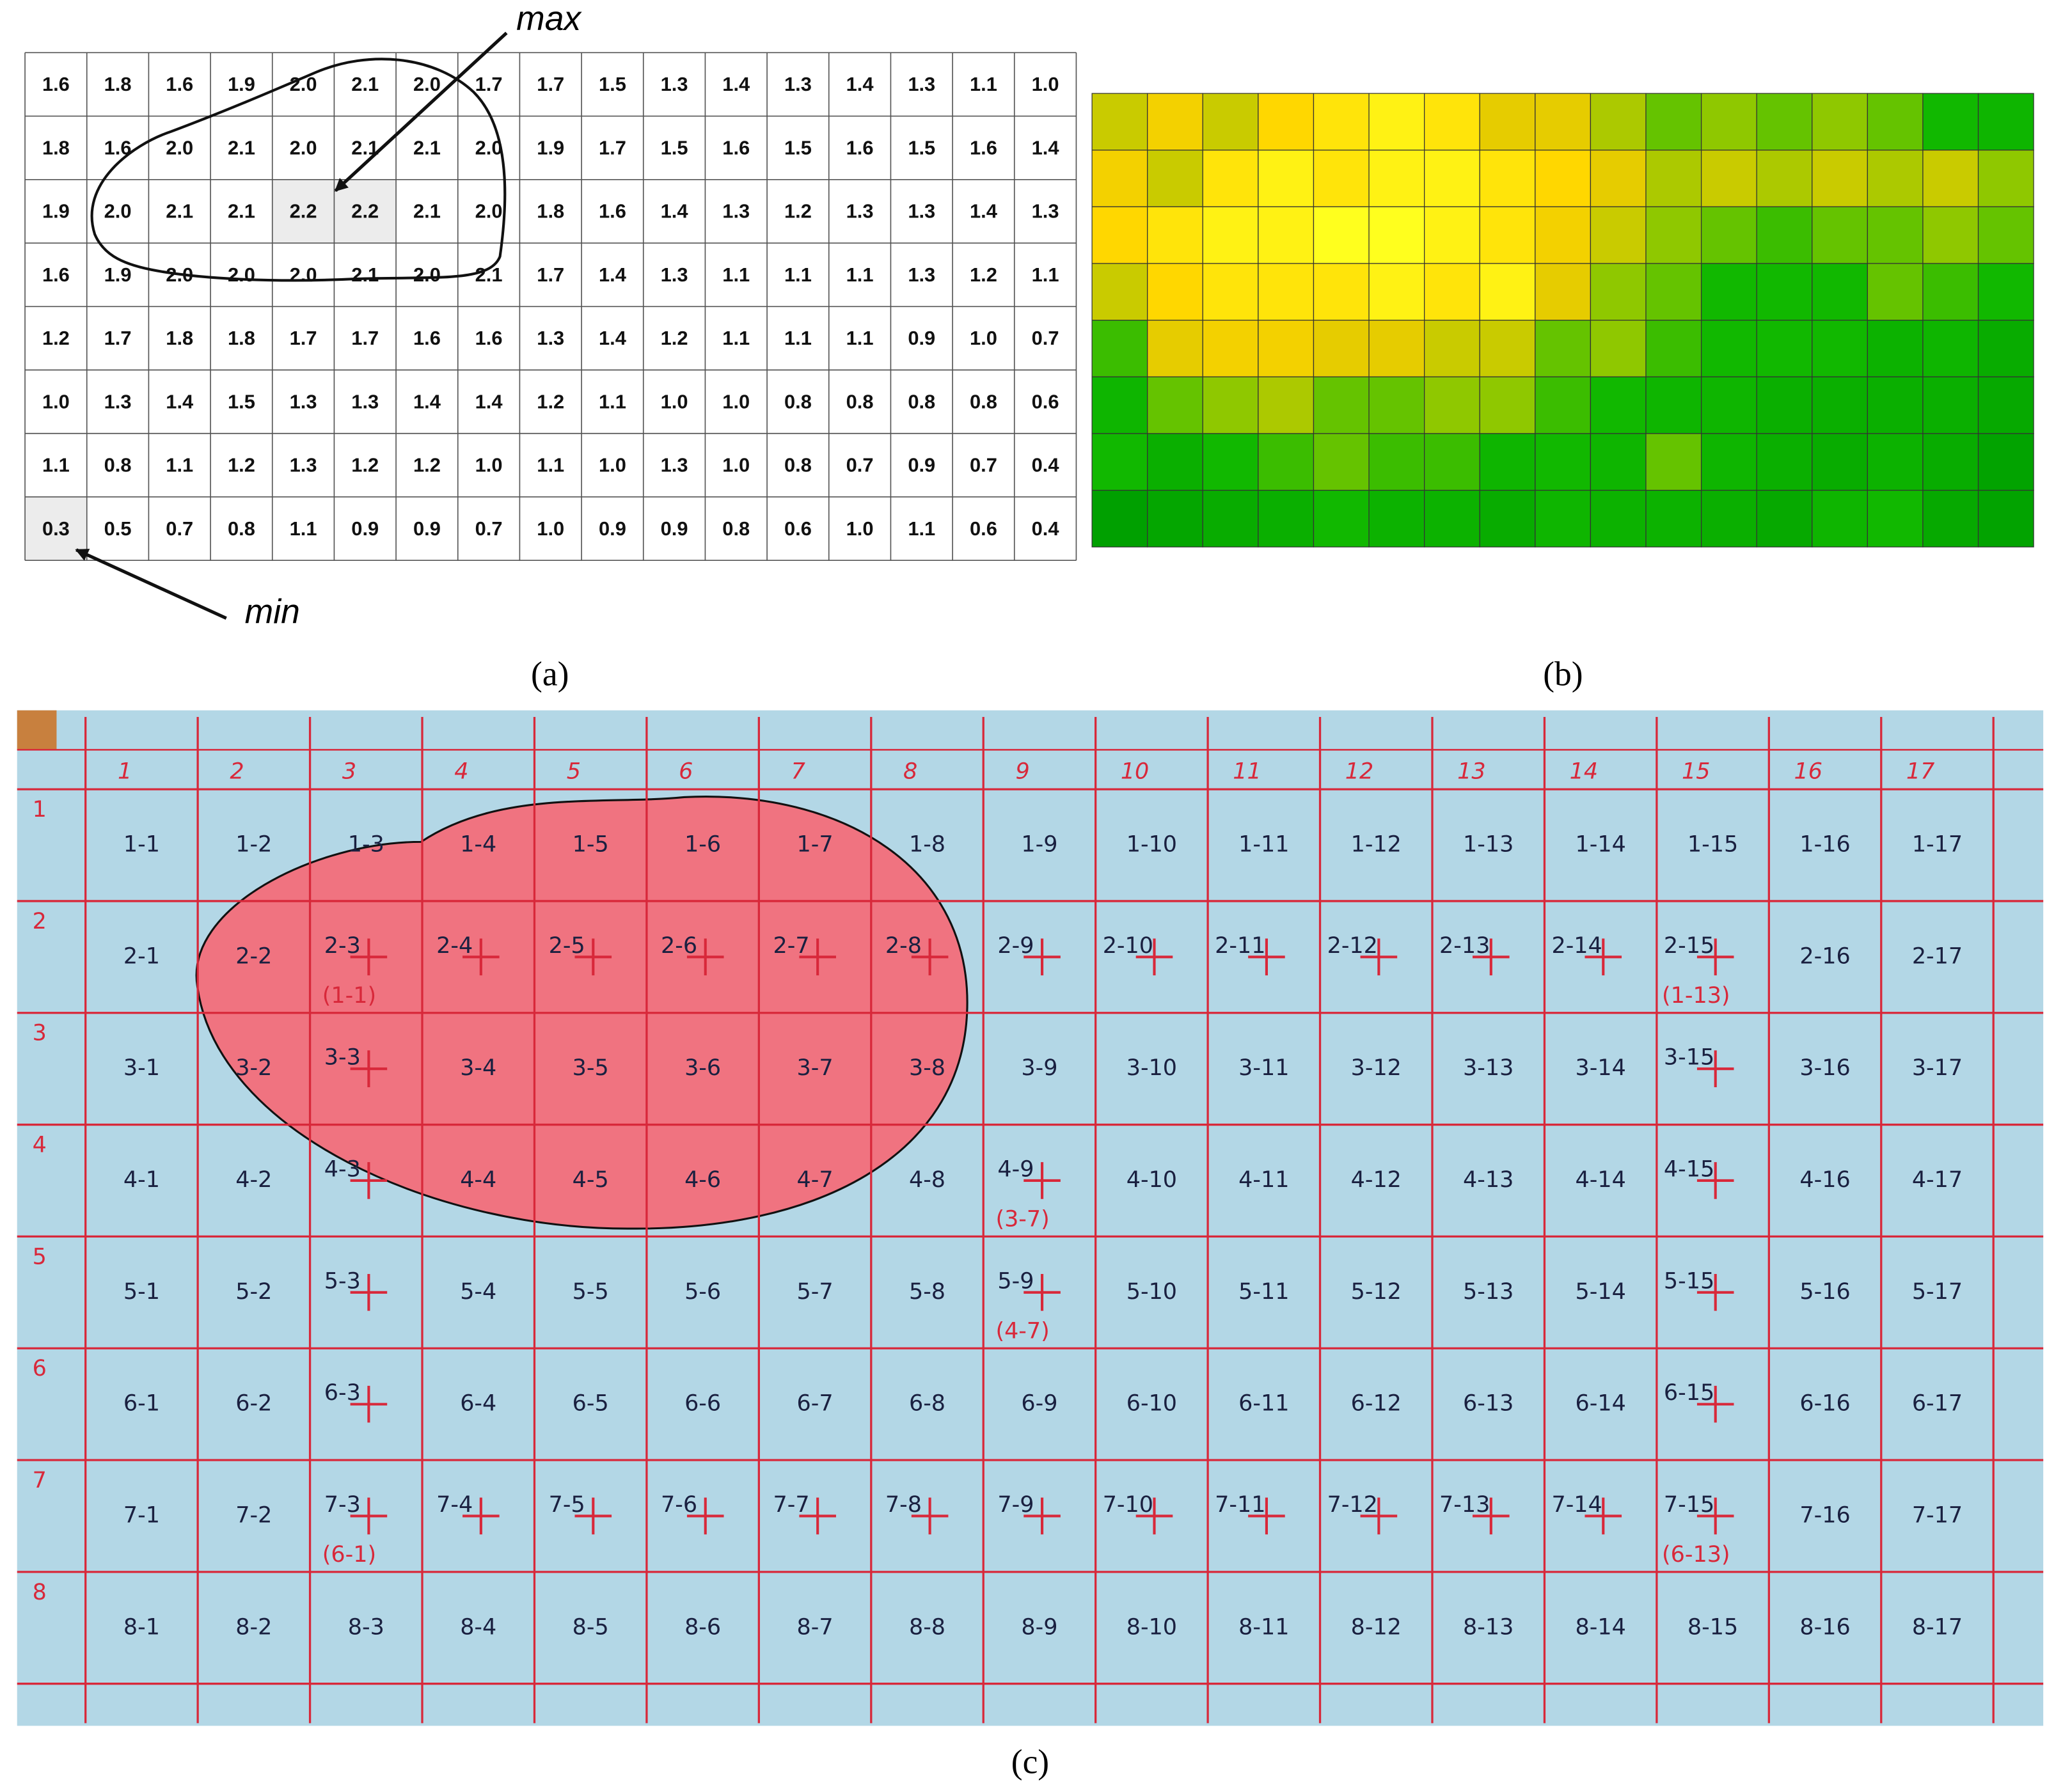 The width and height of the screenshot is (2063, 1792). I want to click on row-number: 1, so click(40, 809).